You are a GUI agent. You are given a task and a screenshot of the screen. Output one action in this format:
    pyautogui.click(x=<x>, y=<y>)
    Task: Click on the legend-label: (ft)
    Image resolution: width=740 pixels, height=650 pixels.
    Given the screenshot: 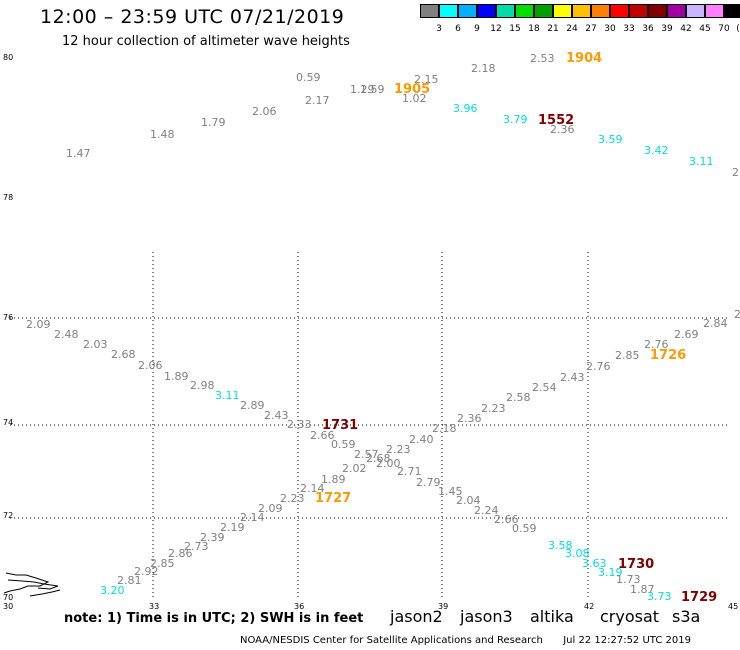 What is the action you would take?
    pyautogui.click(x=738, y=29)
    